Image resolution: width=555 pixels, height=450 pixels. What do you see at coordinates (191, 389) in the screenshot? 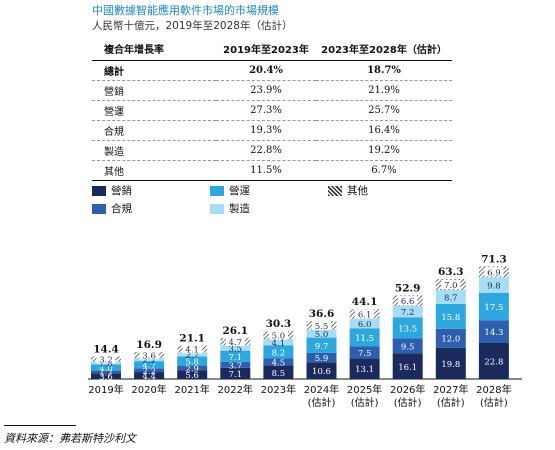
I see `category-label: 2021年` at bounding box center [191, 389].